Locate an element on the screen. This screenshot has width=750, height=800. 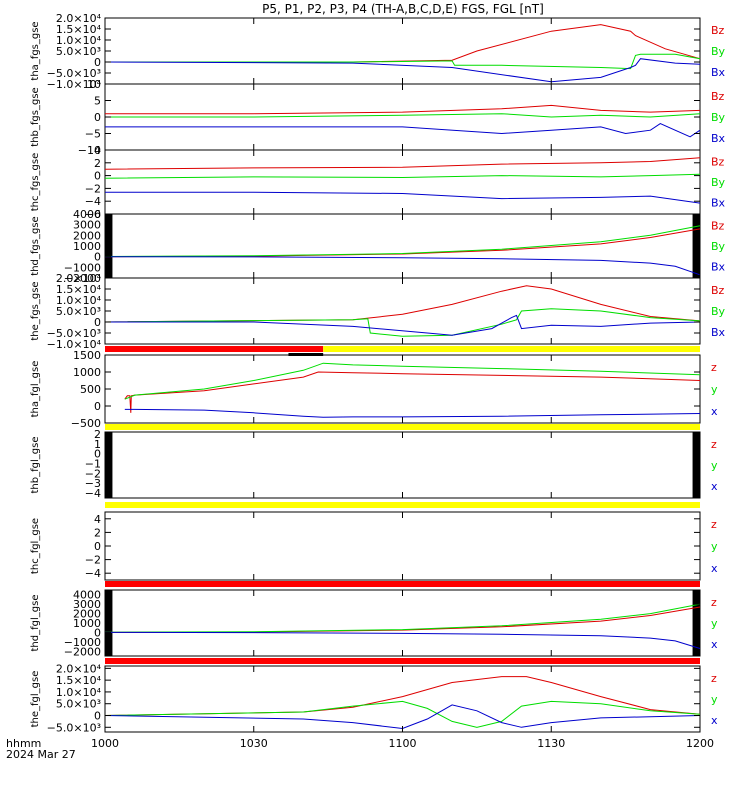
data-gap-marker is located at coordinates (109, 465).